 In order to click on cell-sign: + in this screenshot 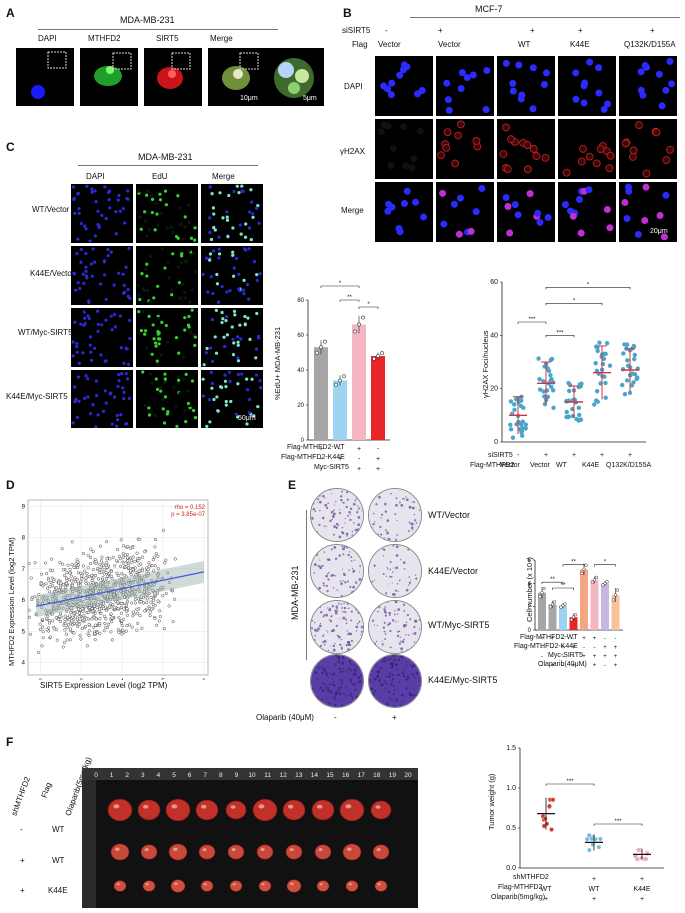, I will do `click(595, 666)`.